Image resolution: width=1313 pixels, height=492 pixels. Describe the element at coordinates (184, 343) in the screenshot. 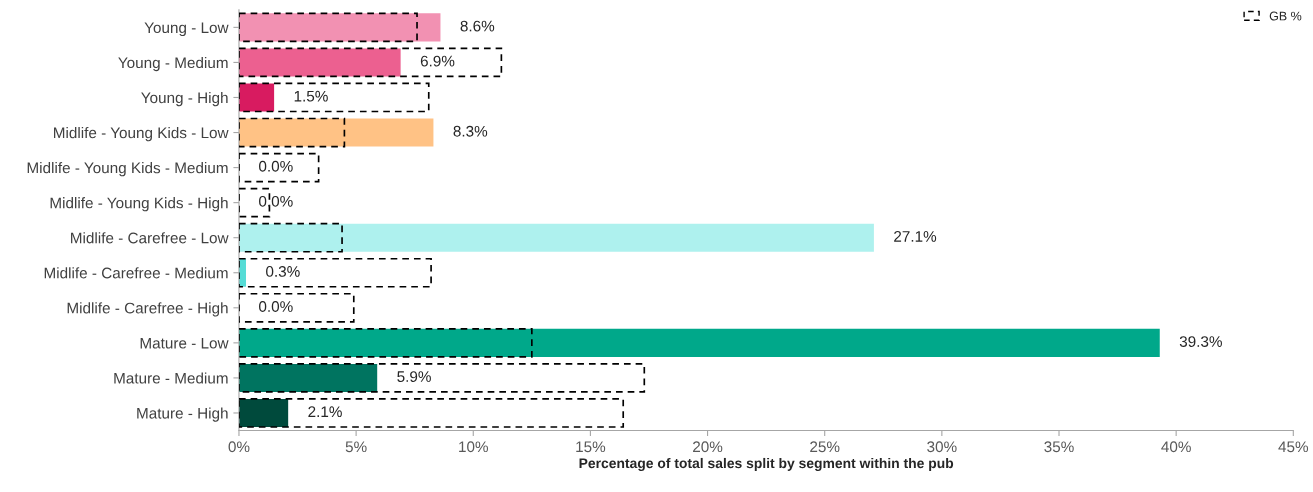

I see `y-tick-label: Mature - Low` at that location.